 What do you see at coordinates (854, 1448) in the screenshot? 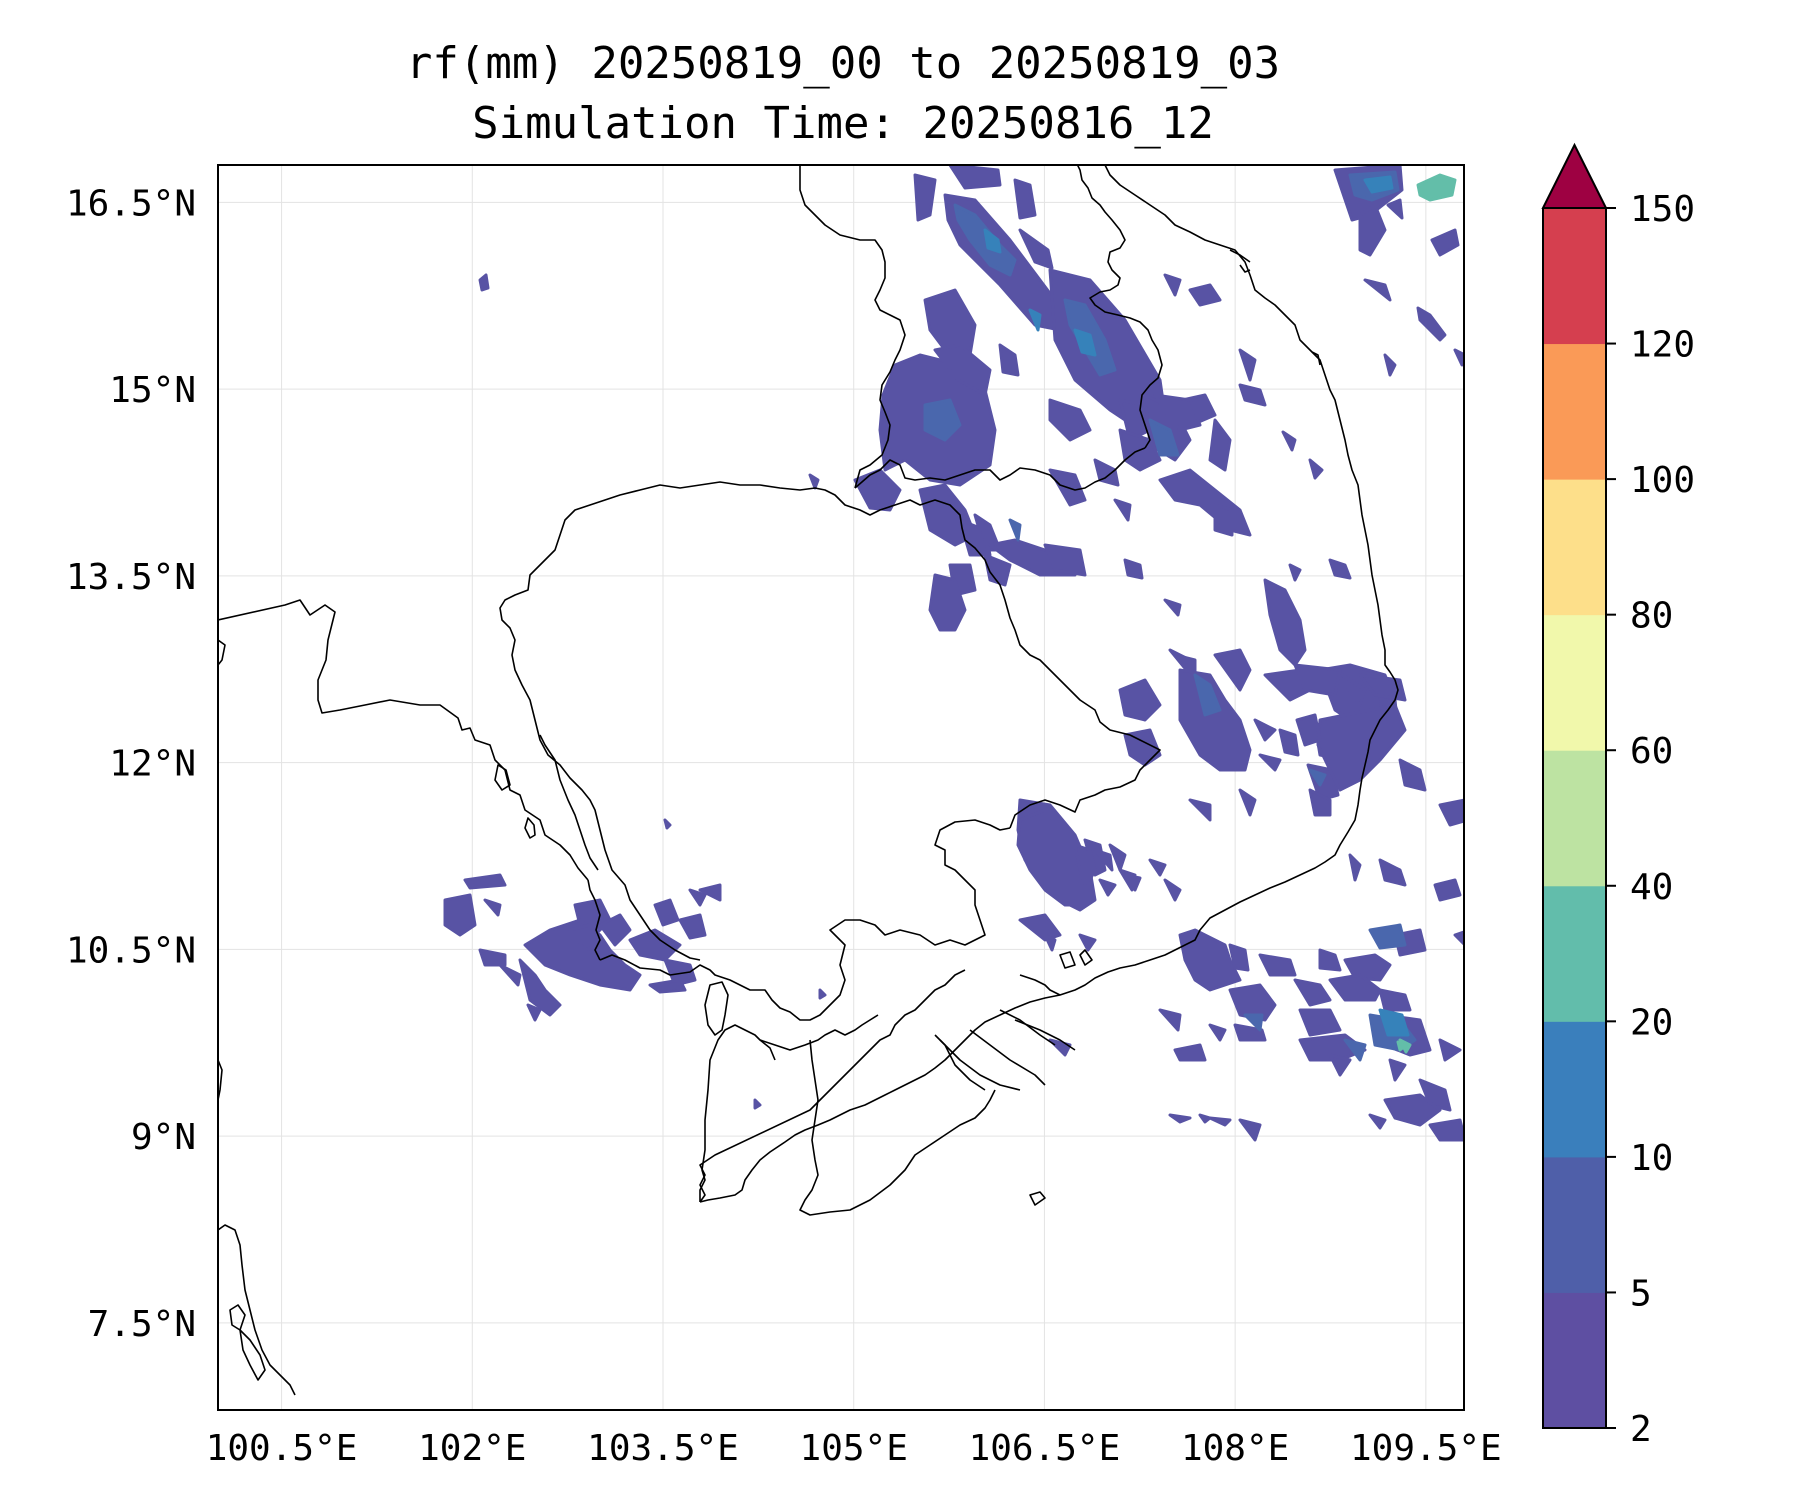
I see `lon-tick-label: 105°E` at bounding box center [854, 1448].